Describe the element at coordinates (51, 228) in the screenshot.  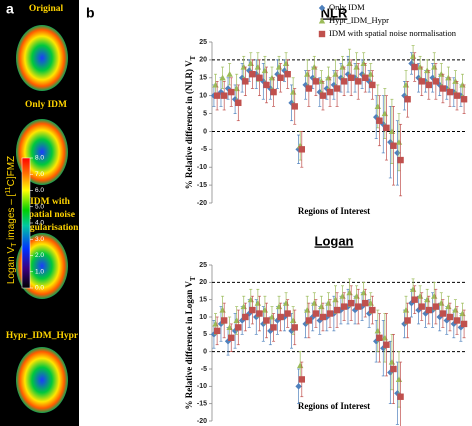
I see `image-label: regularisation` at that location.